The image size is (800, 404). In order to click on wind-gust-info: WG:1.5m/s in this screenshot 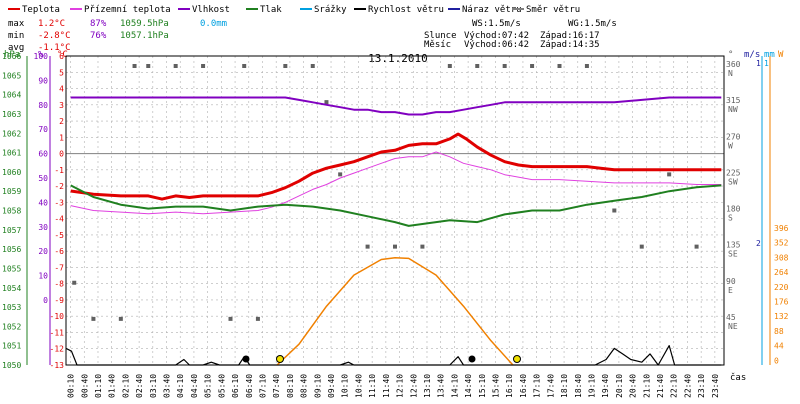, I will do `click(592, 24)`.